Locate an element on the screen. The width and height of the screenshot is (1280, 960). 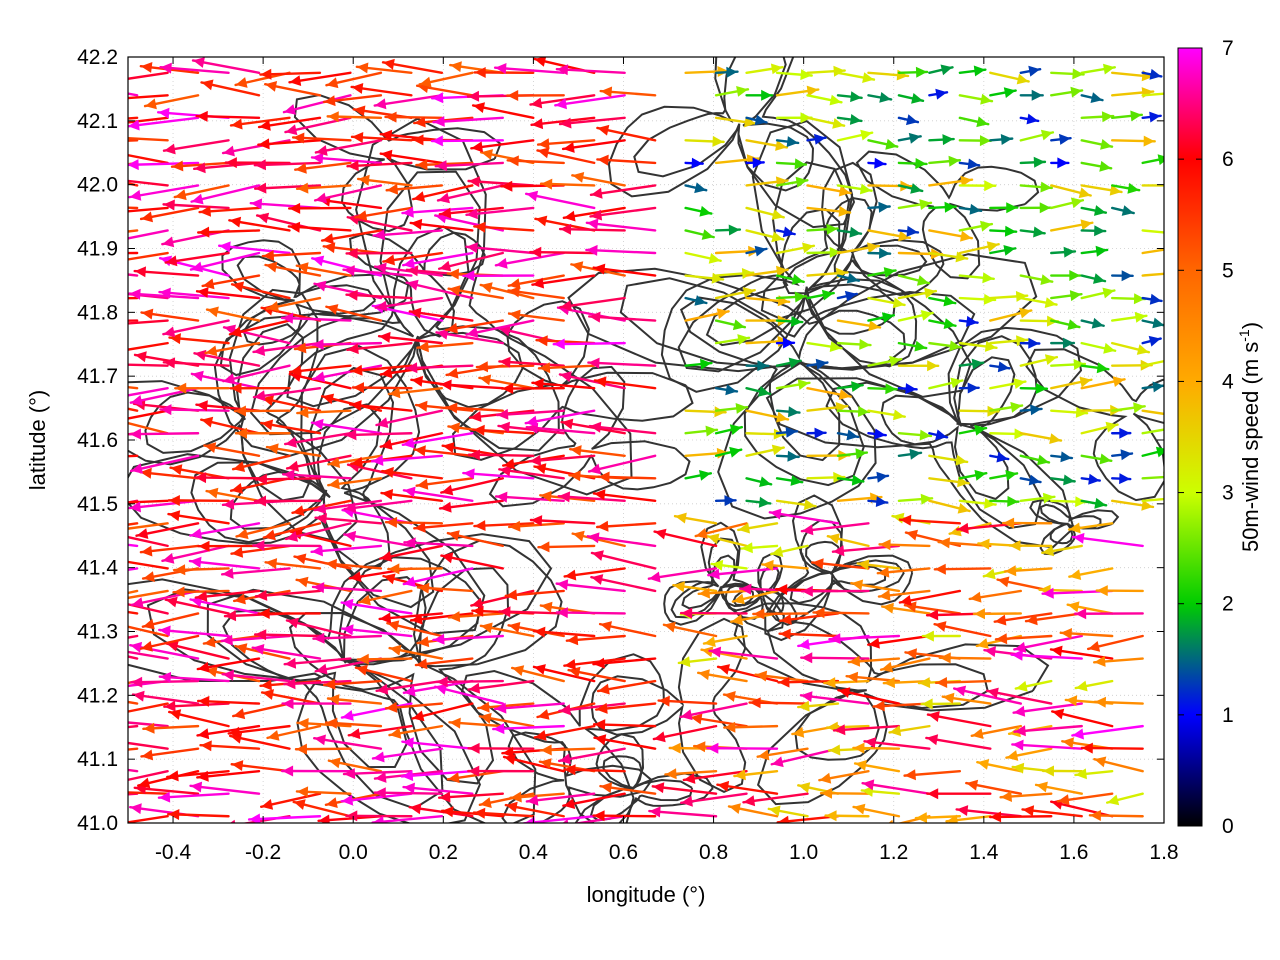
y-tick-label: 42.2 is located at coordinates (97, 57).